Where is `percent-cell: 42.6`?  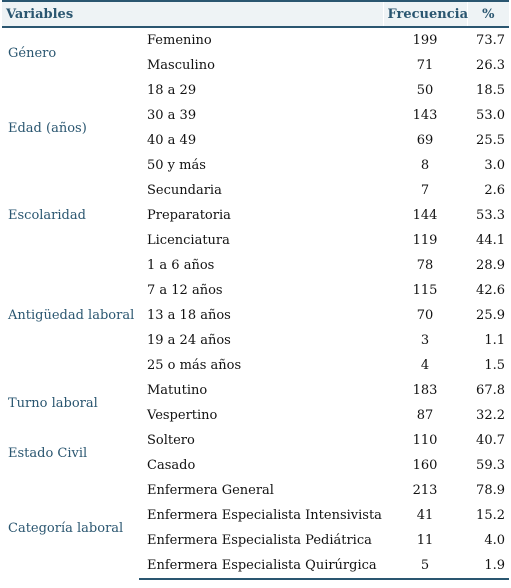 percent-cell: 42.6 is located at coordinates (490, 290).